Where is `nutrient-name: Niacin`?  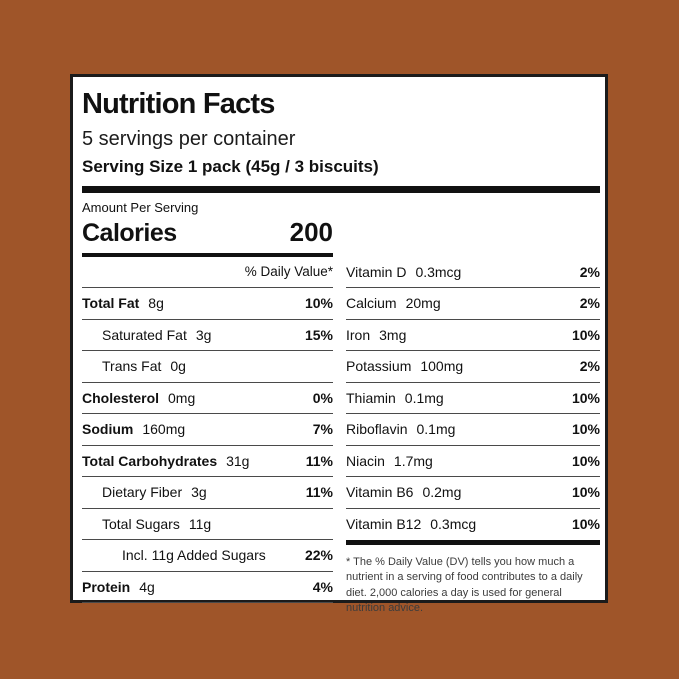
nutrient-name: Niacin is located at coordinates (365, 460).